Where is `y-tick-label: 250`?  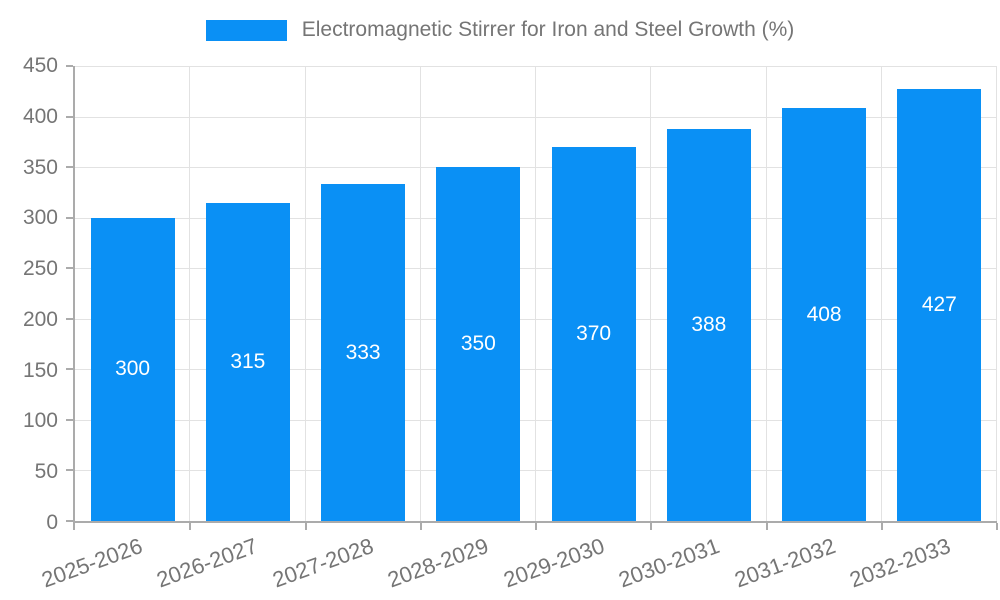 y-tick-label: 250 is located at coordinates (40, 269).